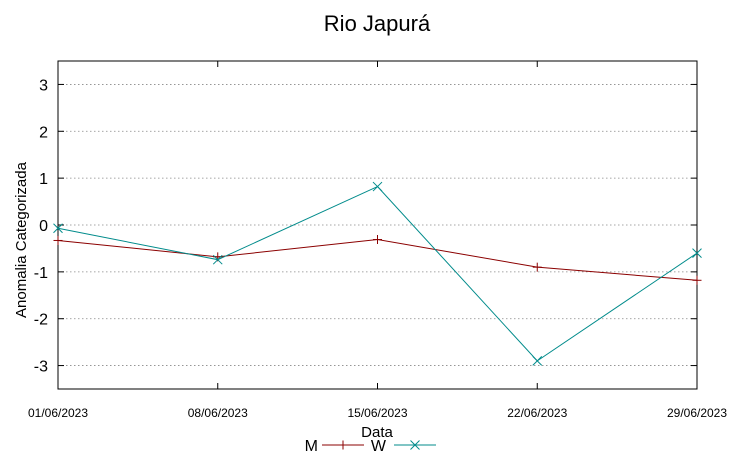 This screenshot has height=459, width=752. What do you see at coordinates (377, 260) in the screenshot?
I see `series-m-line` at bounding box center [377, 260].